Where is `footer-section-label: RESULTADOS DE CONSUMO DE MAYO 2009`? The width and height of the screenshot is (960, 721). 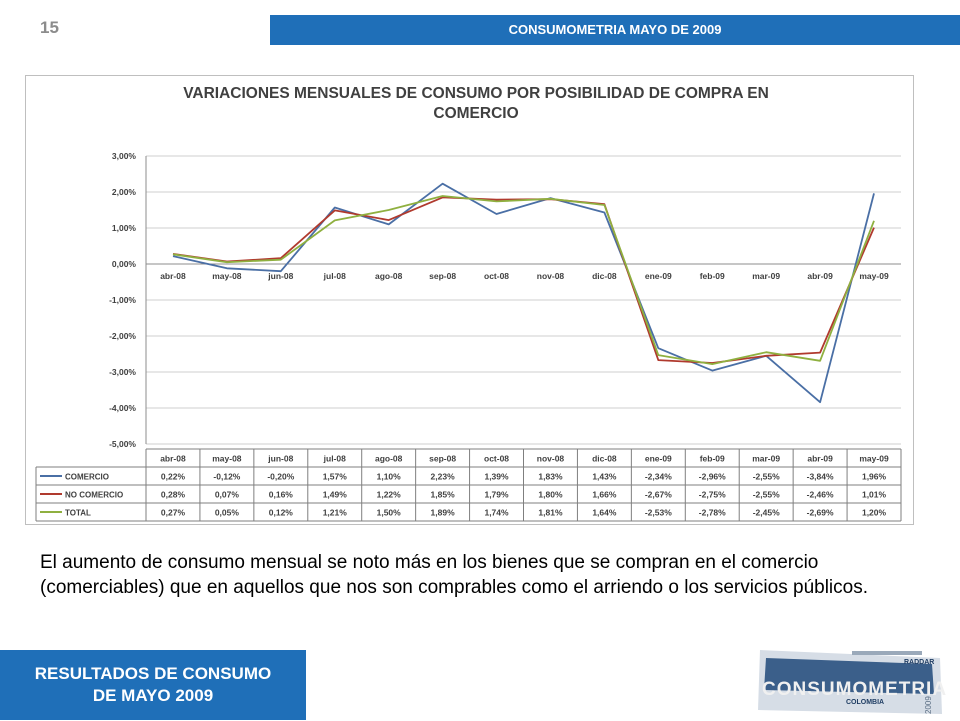
footer-section-label: RESULTADOS DE CONSUMO DE MAYO 2009 is located at coordinates (153, 685).